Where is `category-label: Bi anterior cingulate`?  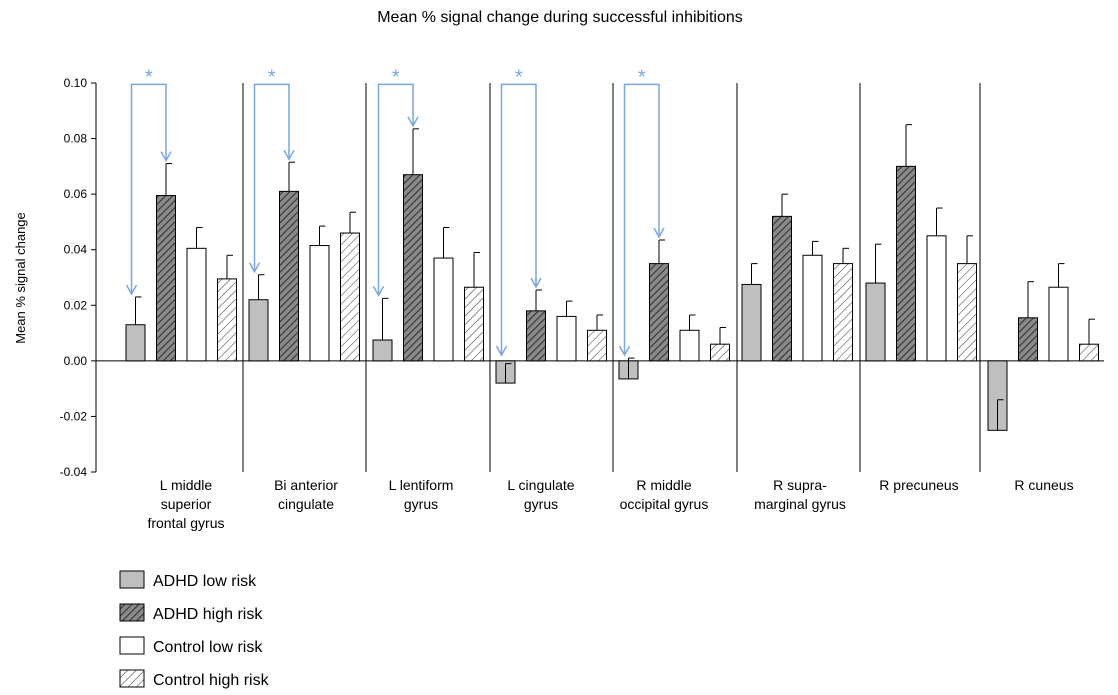
category-label: Bi anterior cingulate is located at coordinates (306, 494).